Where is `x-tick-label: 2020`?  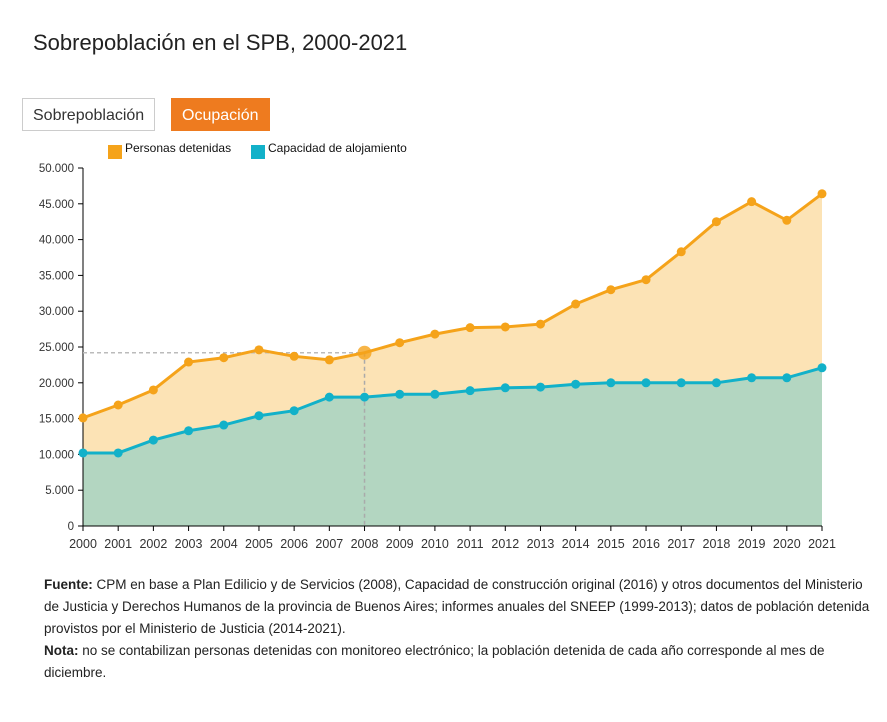 x-tick-label: 2020 is located at coordinates (787, 544).